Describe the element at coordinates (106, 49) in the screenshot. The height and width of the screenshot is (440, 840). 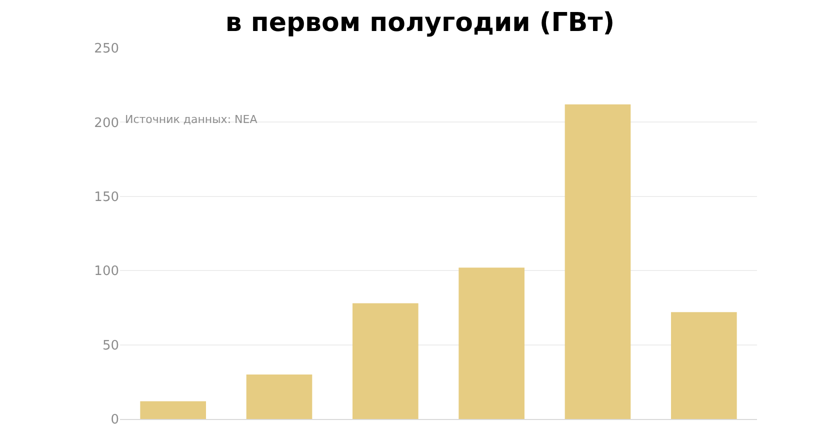
I see `y-tick-label: 250` at that location.